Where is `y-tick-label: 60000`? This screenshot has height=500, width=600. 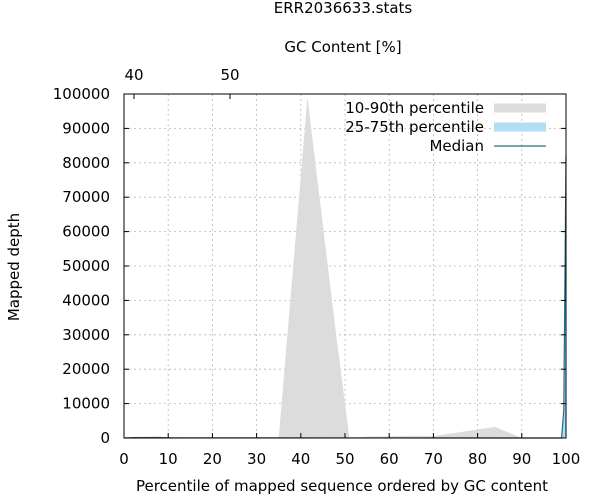 y-tick-label: 60000 is located at coordinates (86, 232).